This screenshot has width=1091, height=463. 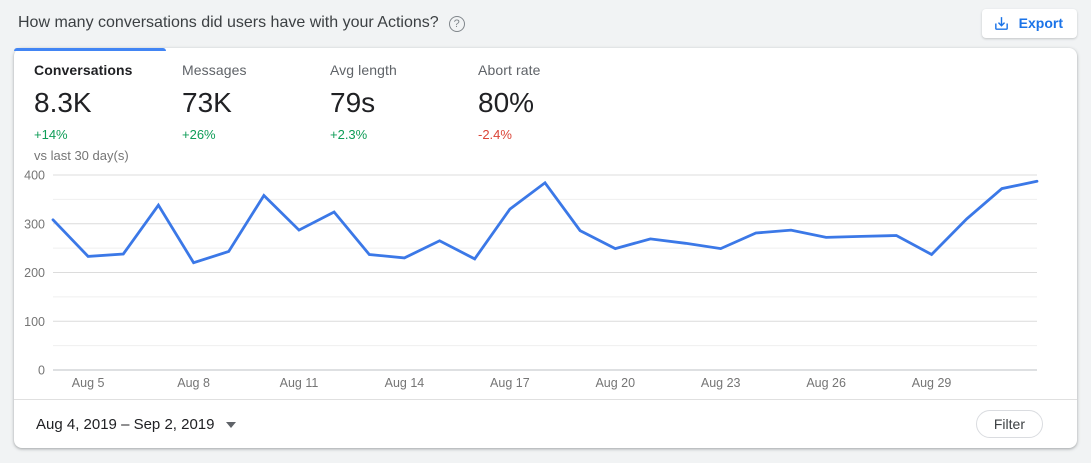 What do you see at coordinates (545, 423) in the screenshot?
I see `card-footer: Aug 4, 2019 – Sep 2, 2019 Filter` at bounding box center [545, 423].